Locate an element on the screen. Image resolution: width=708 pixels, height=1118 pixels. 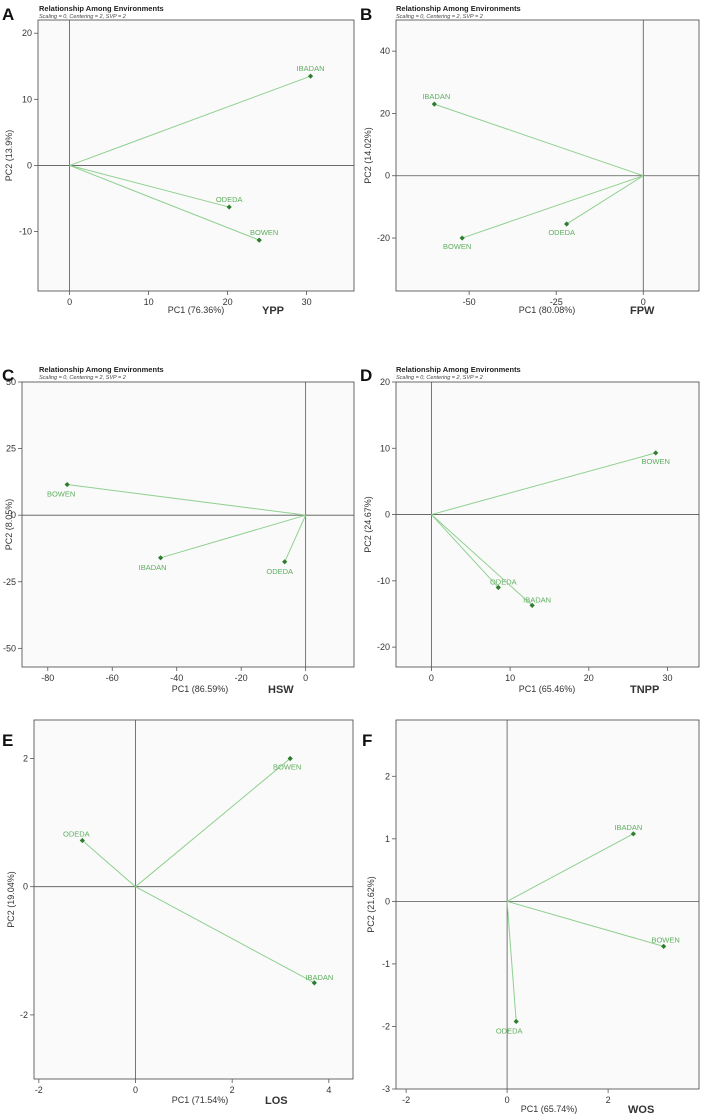
x-axis-label: PC1 (86.59%) is located at coordinates (200, 689).